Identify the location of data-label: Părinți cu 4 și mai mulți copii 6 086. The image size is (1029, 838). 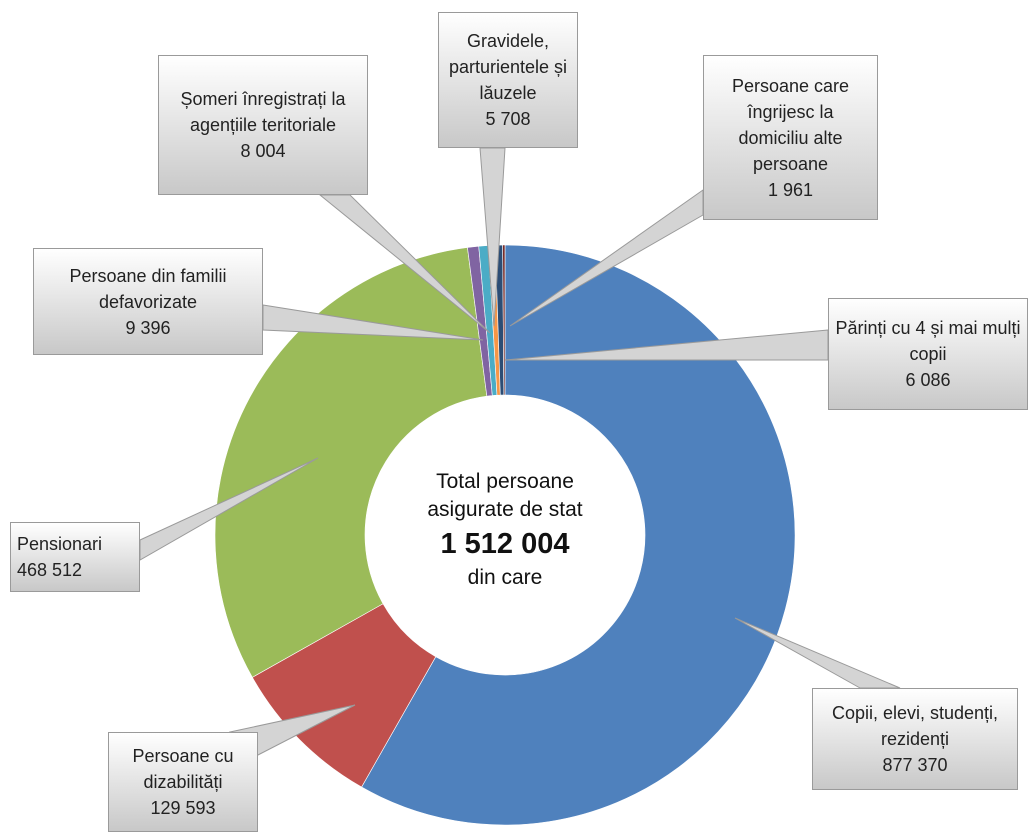
(928, 354).